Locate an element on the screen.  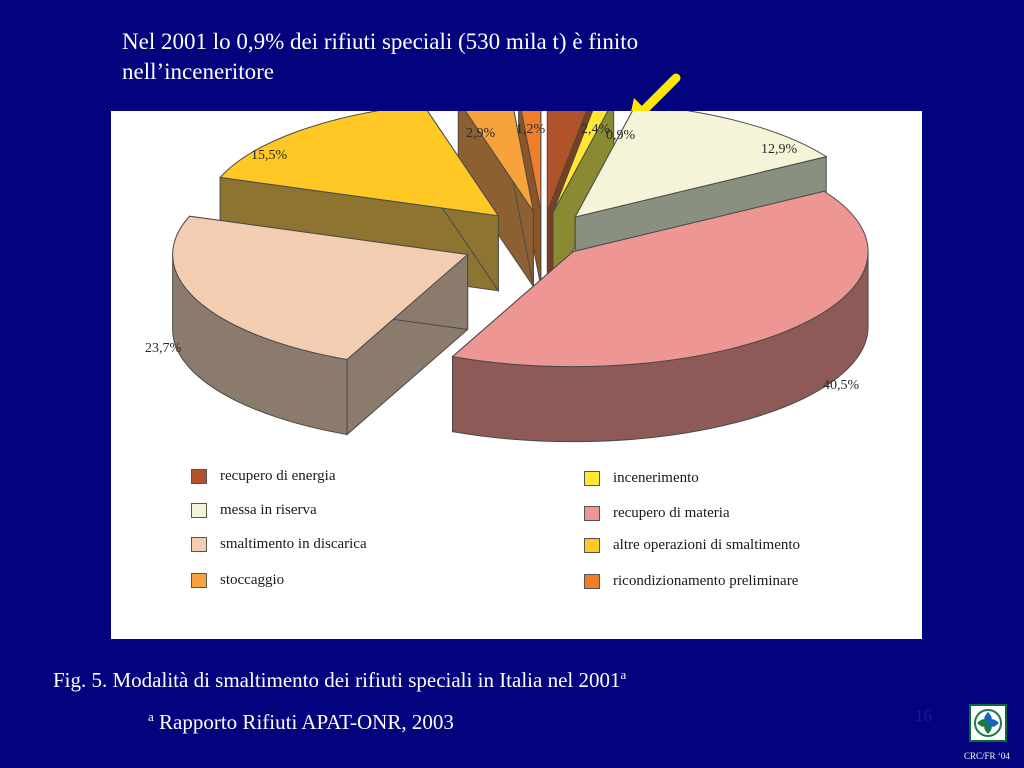
legend-item-incenerimento: incenerimento is located at coordinates (641, 478).